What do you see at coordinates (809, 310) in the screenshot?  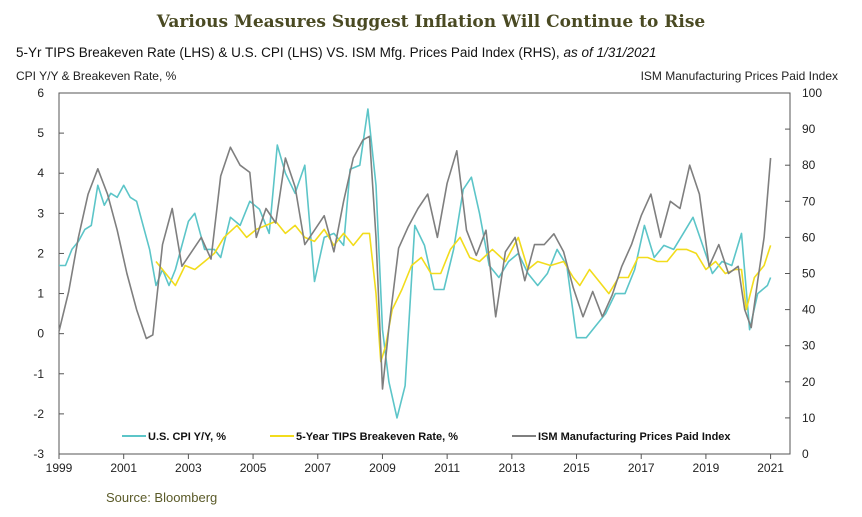 I see `right-tick-label: 40` at bounding box center [809, 310].